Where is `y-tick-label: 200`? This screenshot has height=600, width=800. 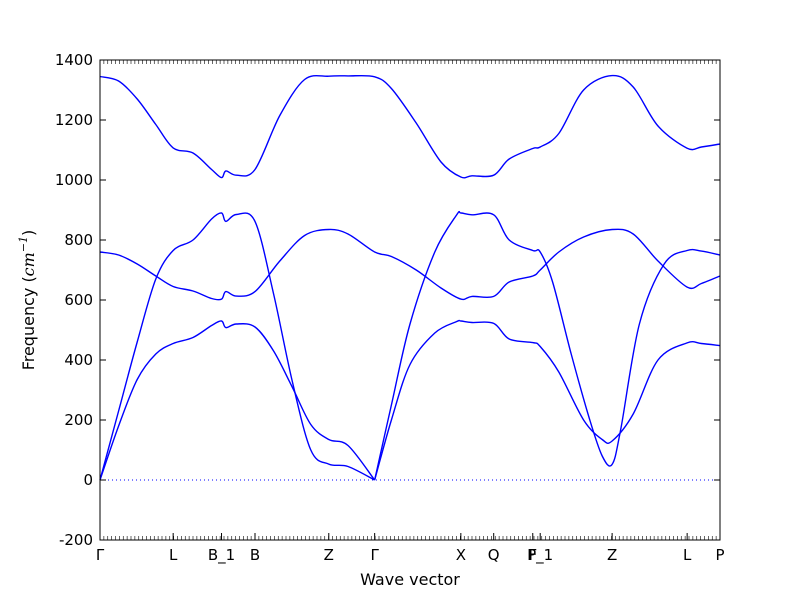
y-tick-label: 200 is located at coordinates (78, 420).